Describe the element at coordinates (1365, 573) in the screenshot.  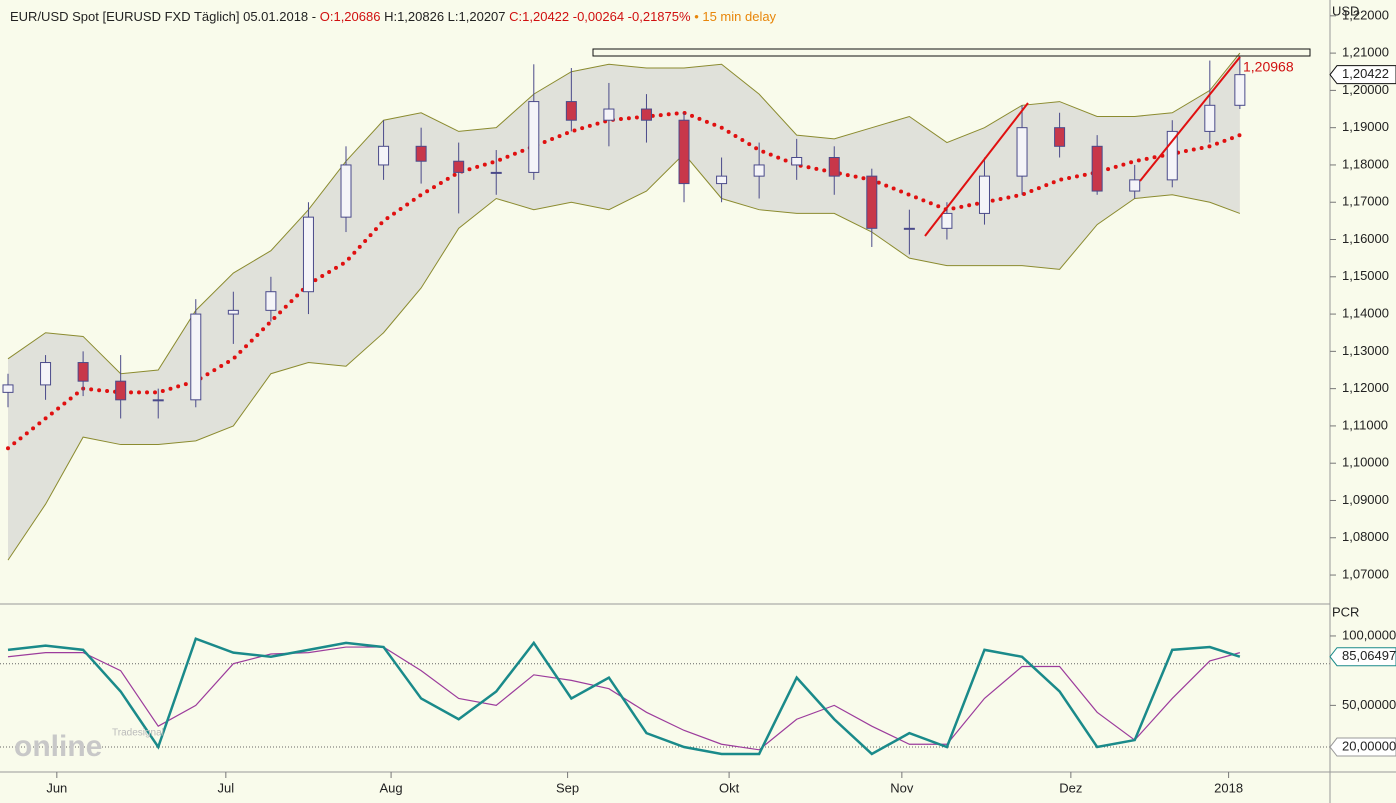
I see `y-tick-label: 1,07000` at that location.